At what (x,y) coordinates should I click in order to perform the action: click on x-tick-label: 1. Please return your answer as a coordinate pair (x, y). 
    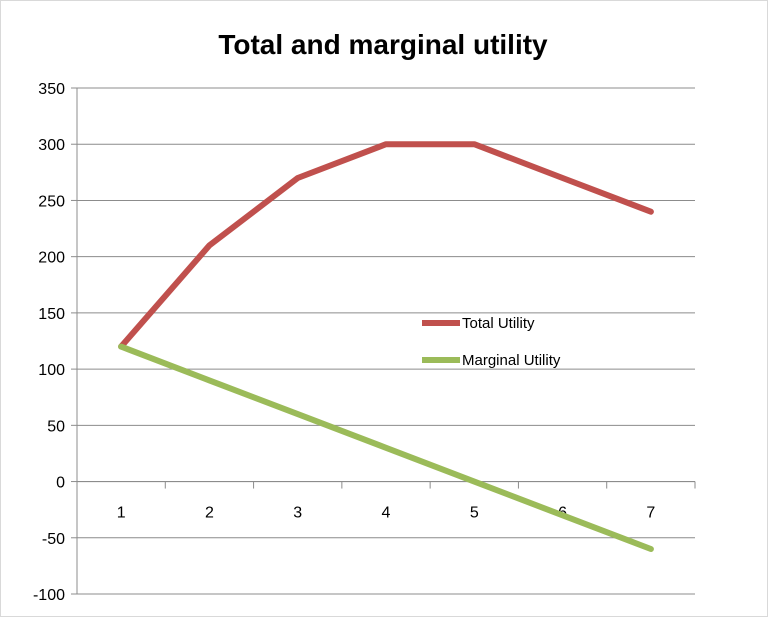
    Looking at the image, I should click on (121, 513).